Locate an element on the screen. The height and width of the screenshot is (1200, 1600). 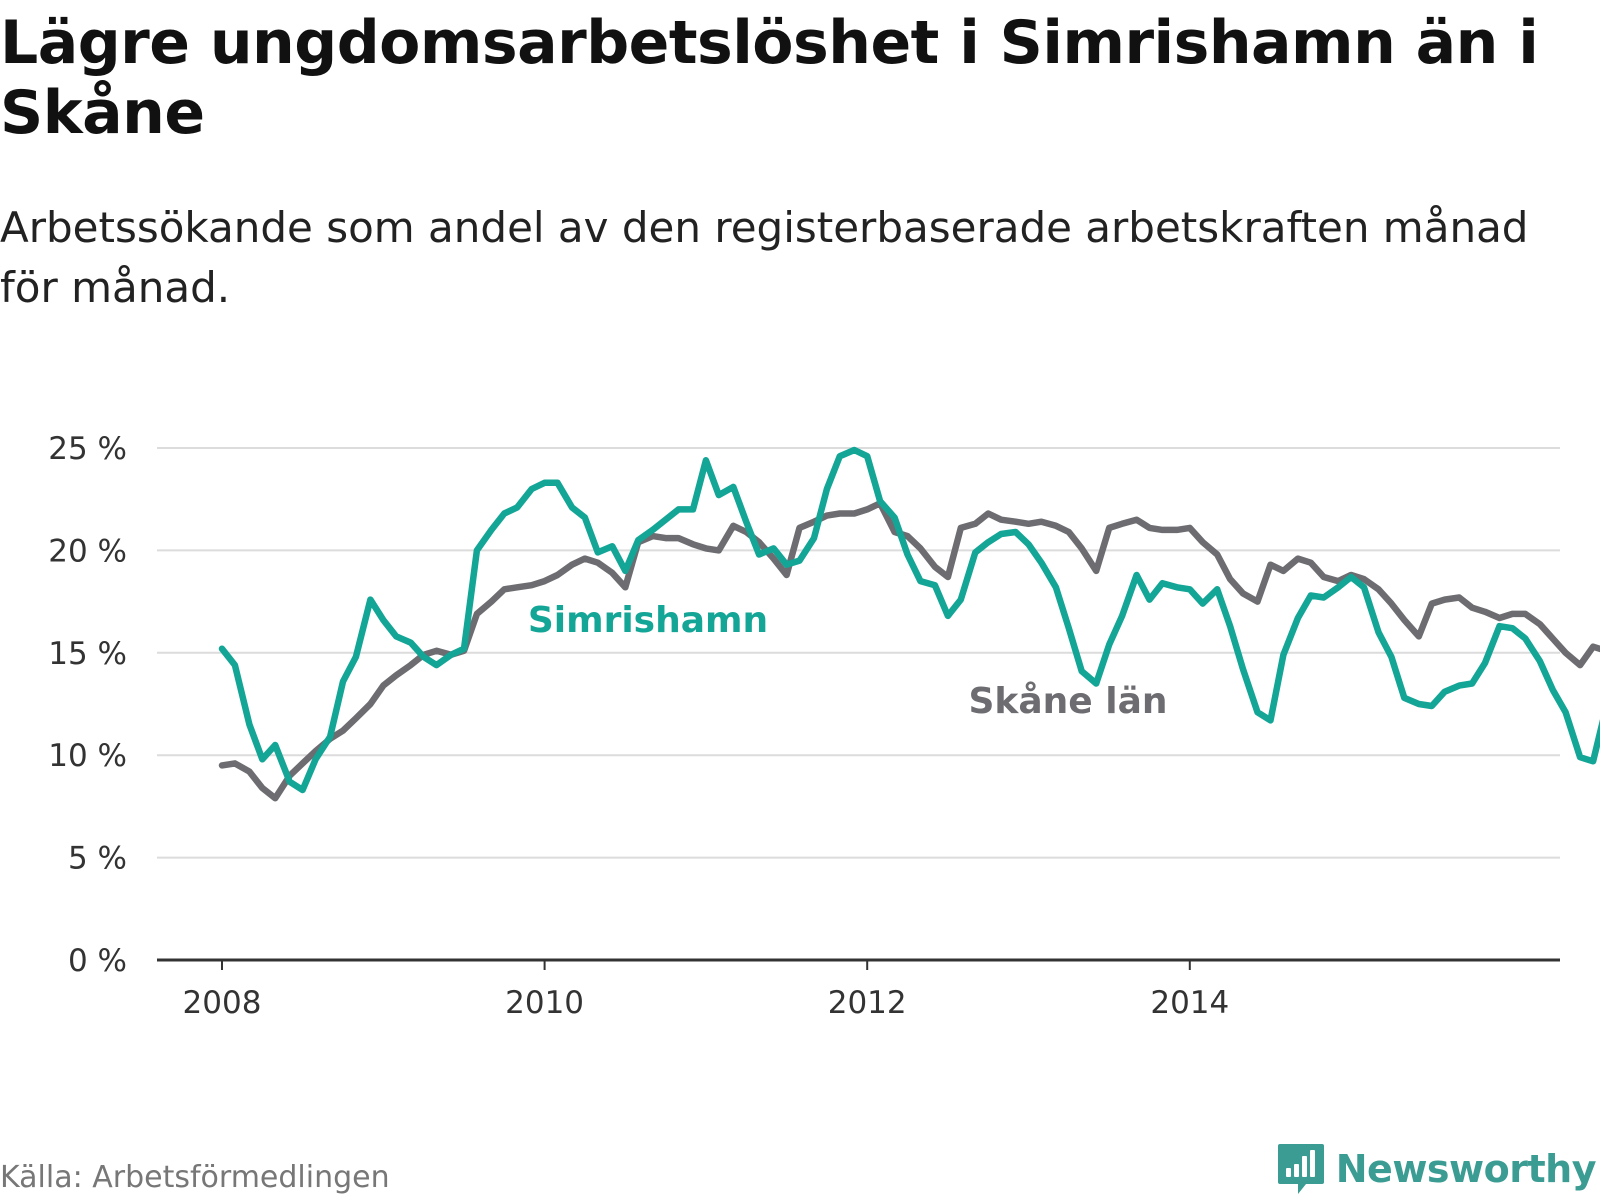
brand-logo: Newsworthy is located at coordinates (1436, 1169).